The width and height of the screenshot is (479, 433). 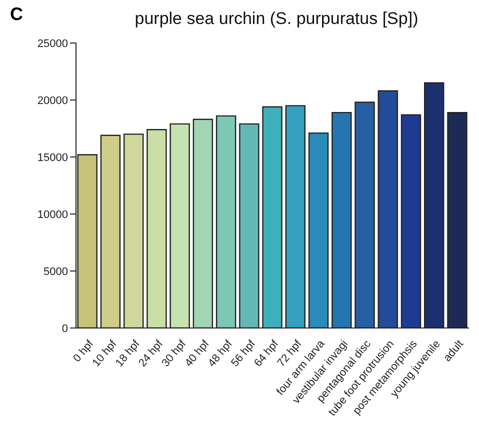 What do you see at coordinates (52, 100) in the screenshot?
I see `y-tick-label: 20000` at bounding box center [52, 100].